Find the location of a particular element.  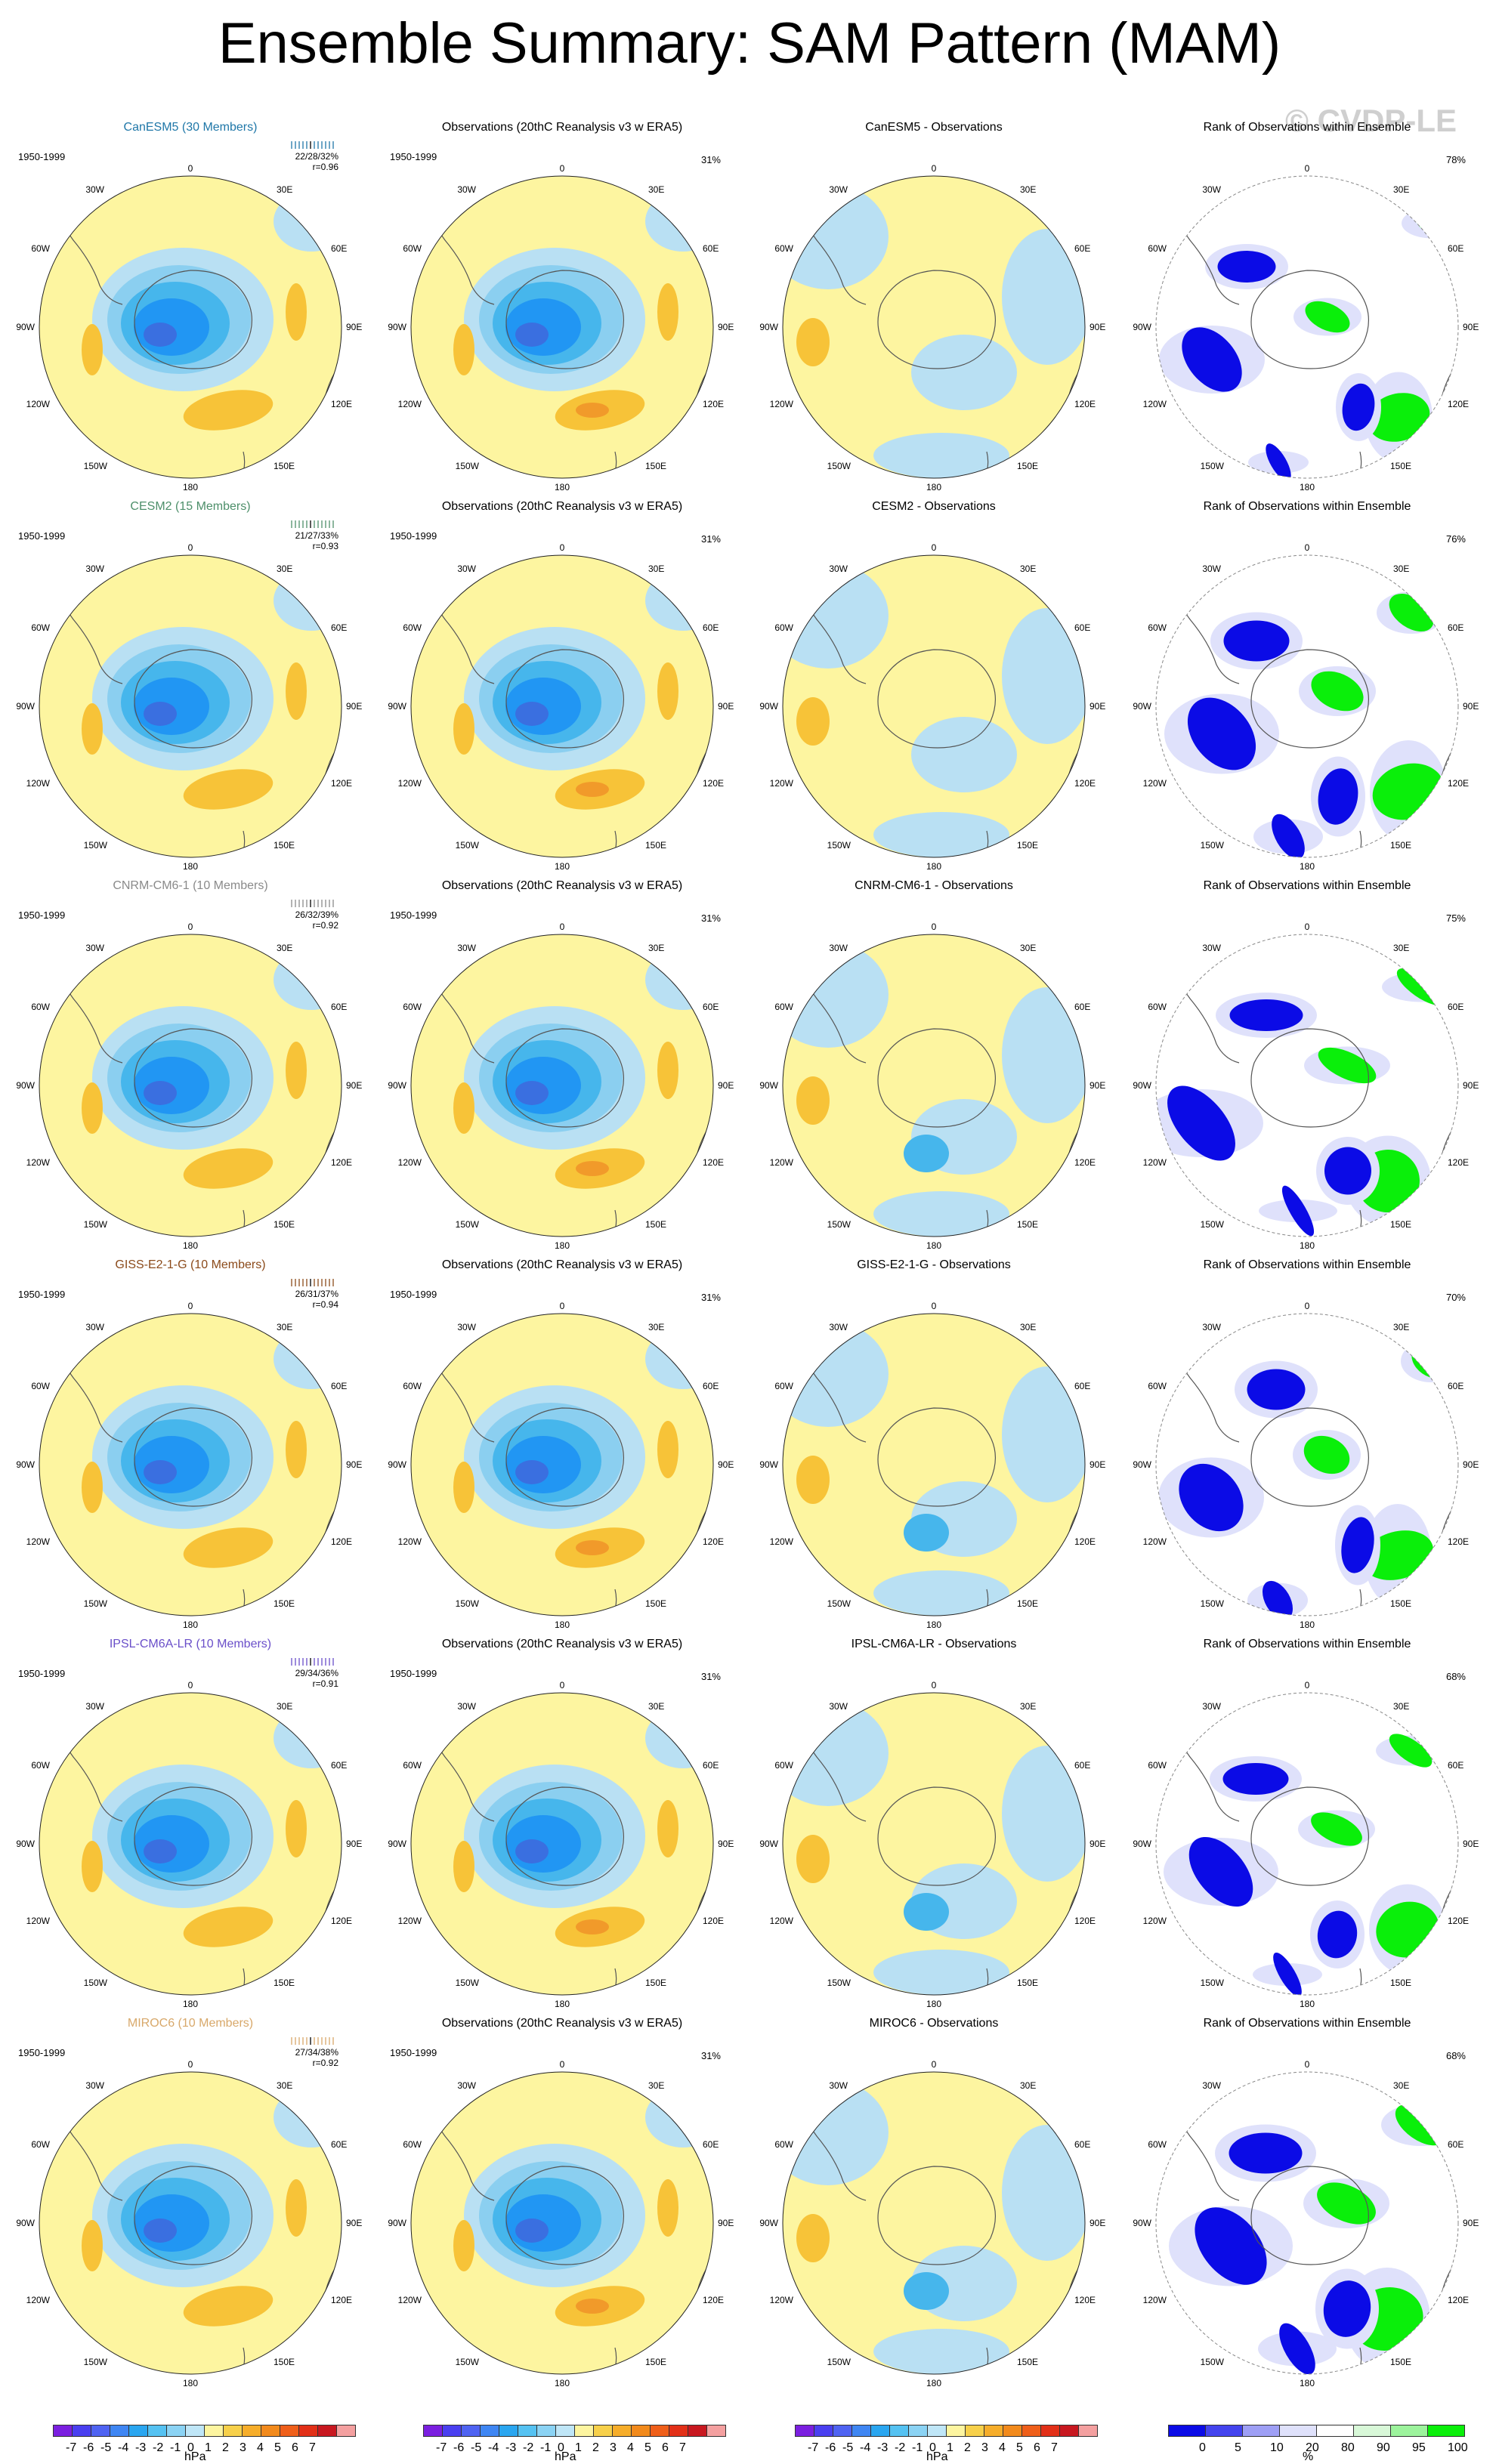

colorbar-label: 3 is located at coordinates (613, 2448).